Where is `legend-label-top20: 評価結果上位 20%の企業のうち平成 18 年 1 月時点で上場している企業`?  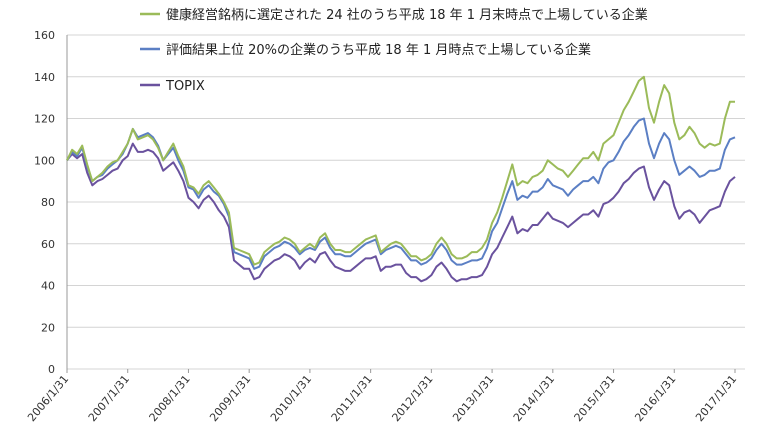
legend-label-top20: 評価結果上位 20%の企業のうち平成 18 年 1 月時点で上場している企業 is located at coordinates (378, 50).